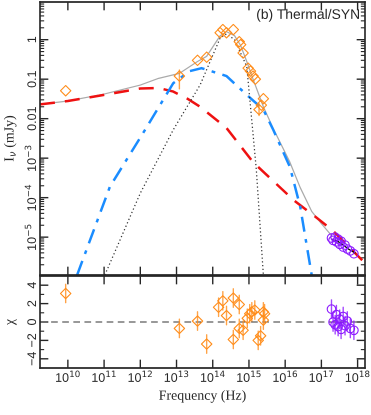  I want to click on x-tick-label: 10$^{17}$, so click(322, 376).